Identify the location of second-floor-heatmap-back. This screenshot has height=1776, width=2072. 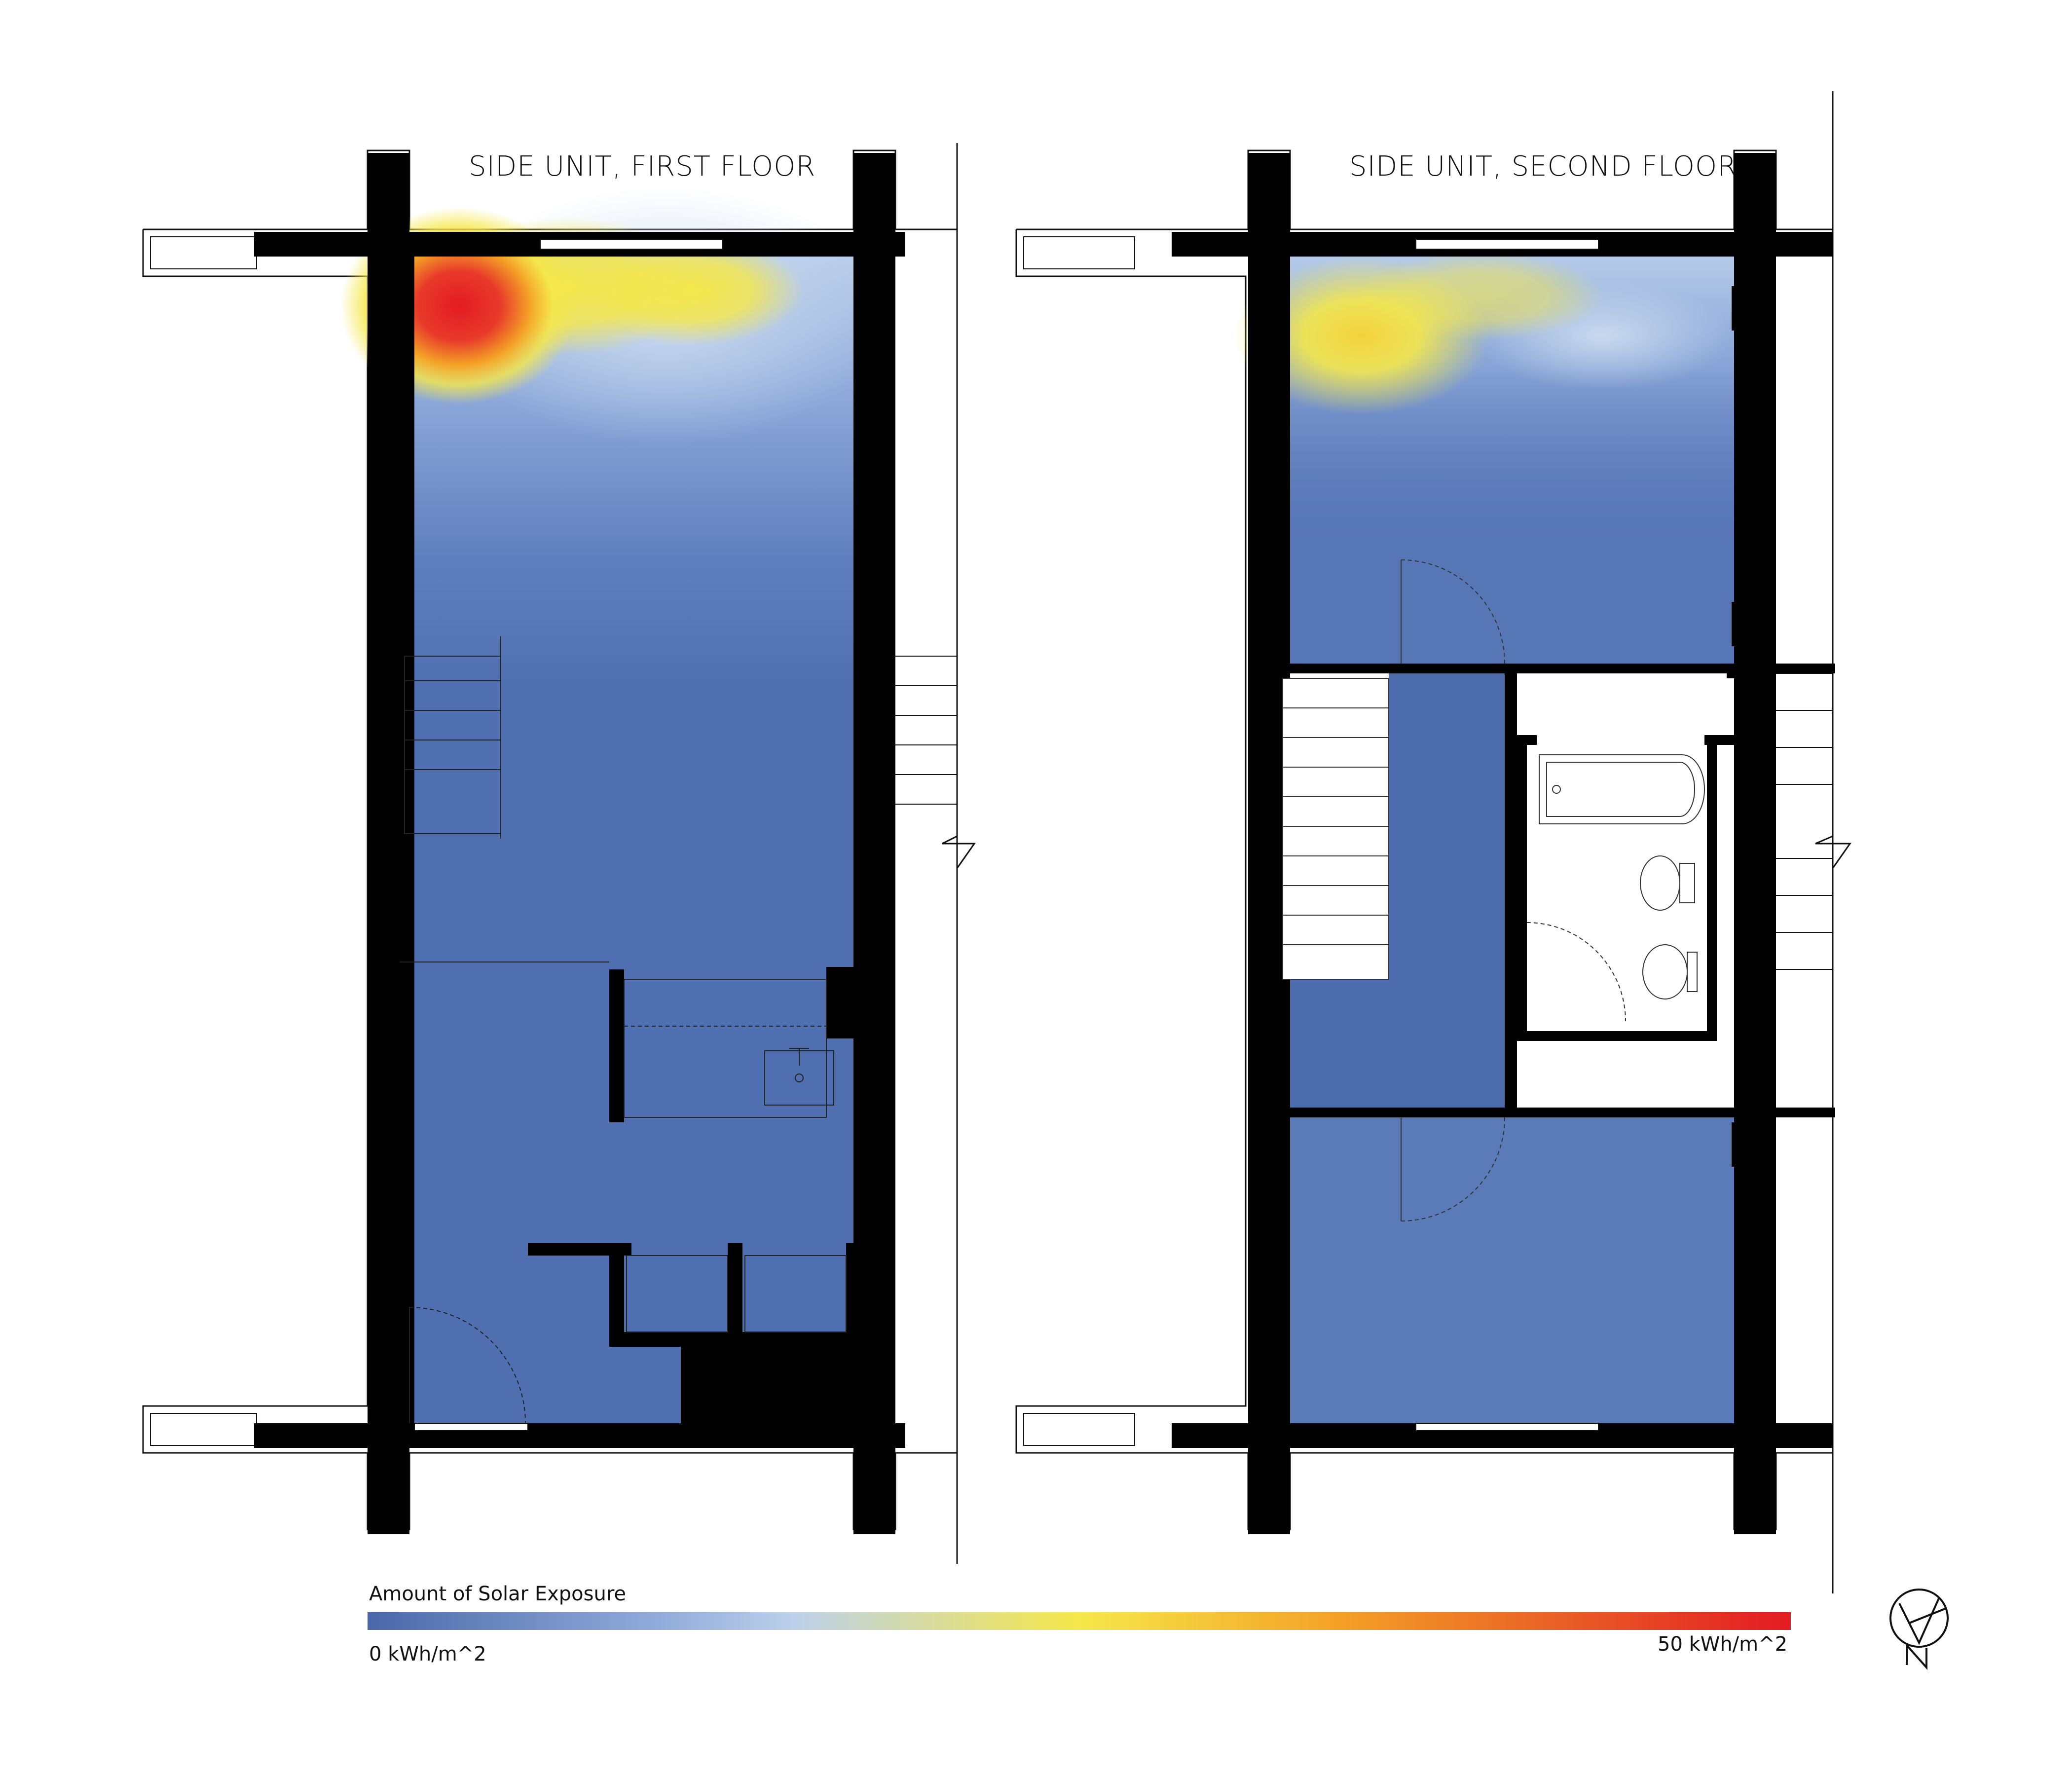
(1510, 1273).